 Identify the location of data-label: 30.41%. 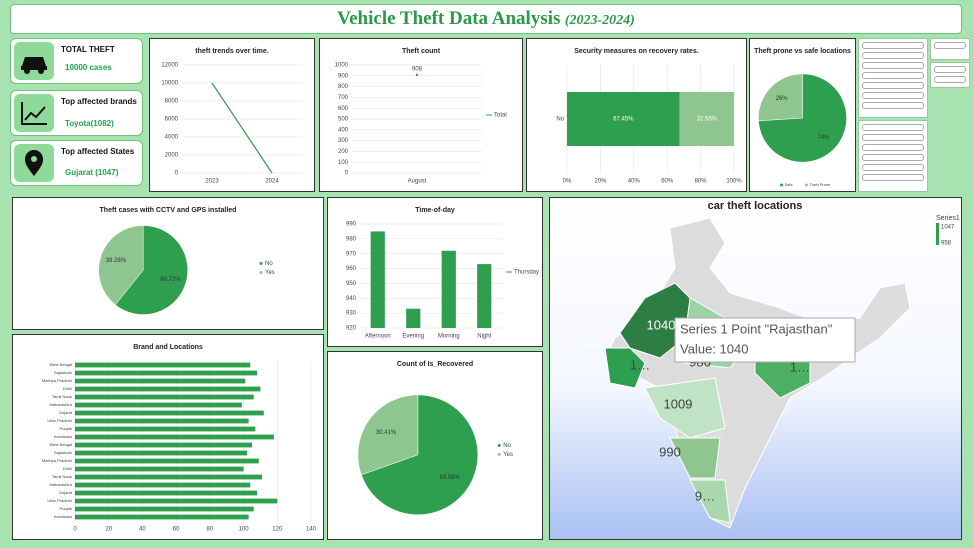
(386, 433).